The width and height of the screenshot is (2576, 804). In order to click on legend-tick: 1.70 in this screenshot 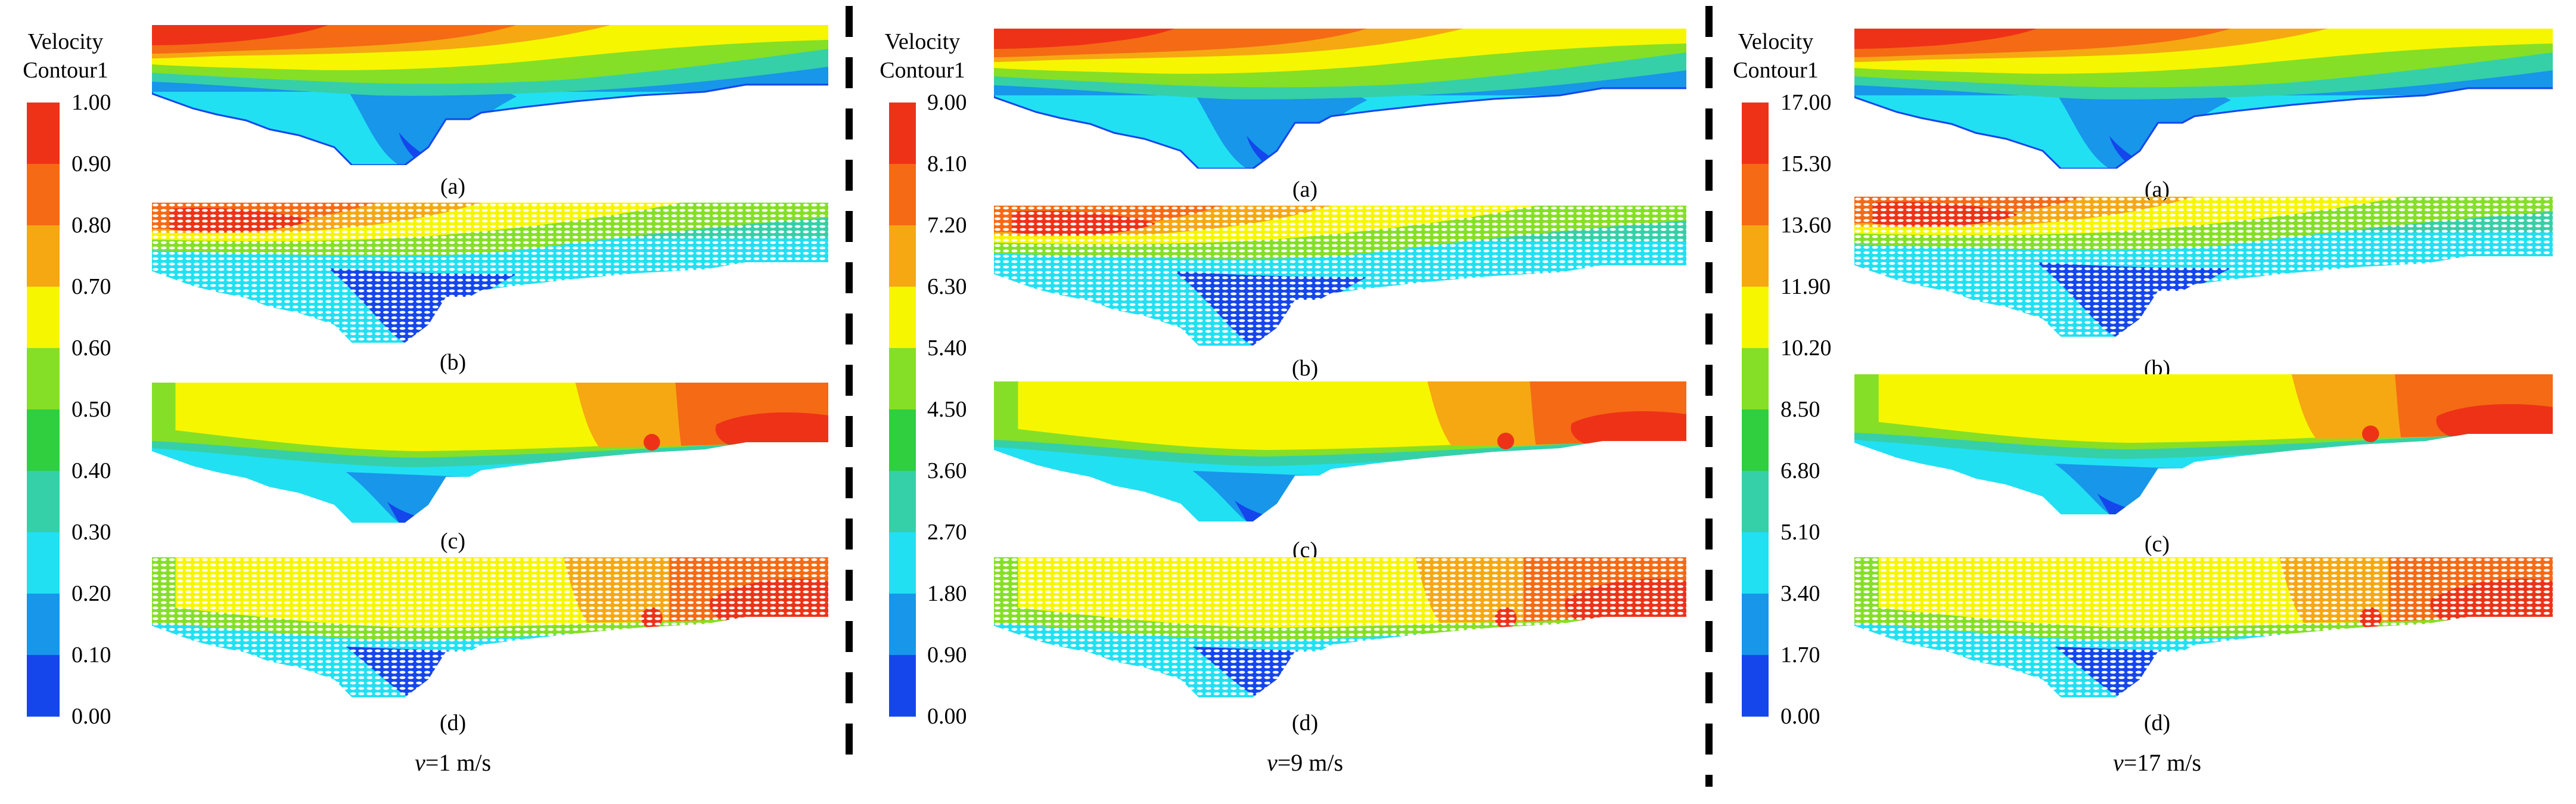, I will do `click(1800, 655)`.